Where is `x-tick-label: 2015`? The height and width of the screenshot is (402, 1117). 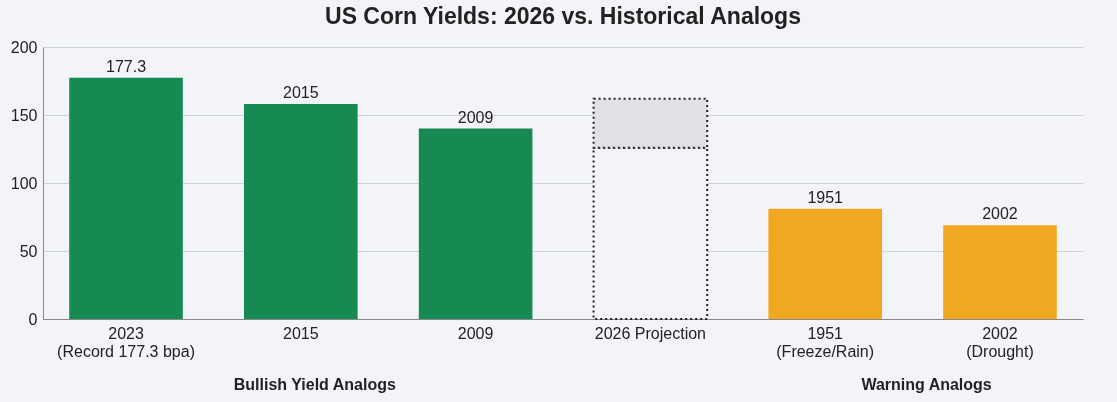
x-tick-label: 2015 is located at coordinates (301, 333).